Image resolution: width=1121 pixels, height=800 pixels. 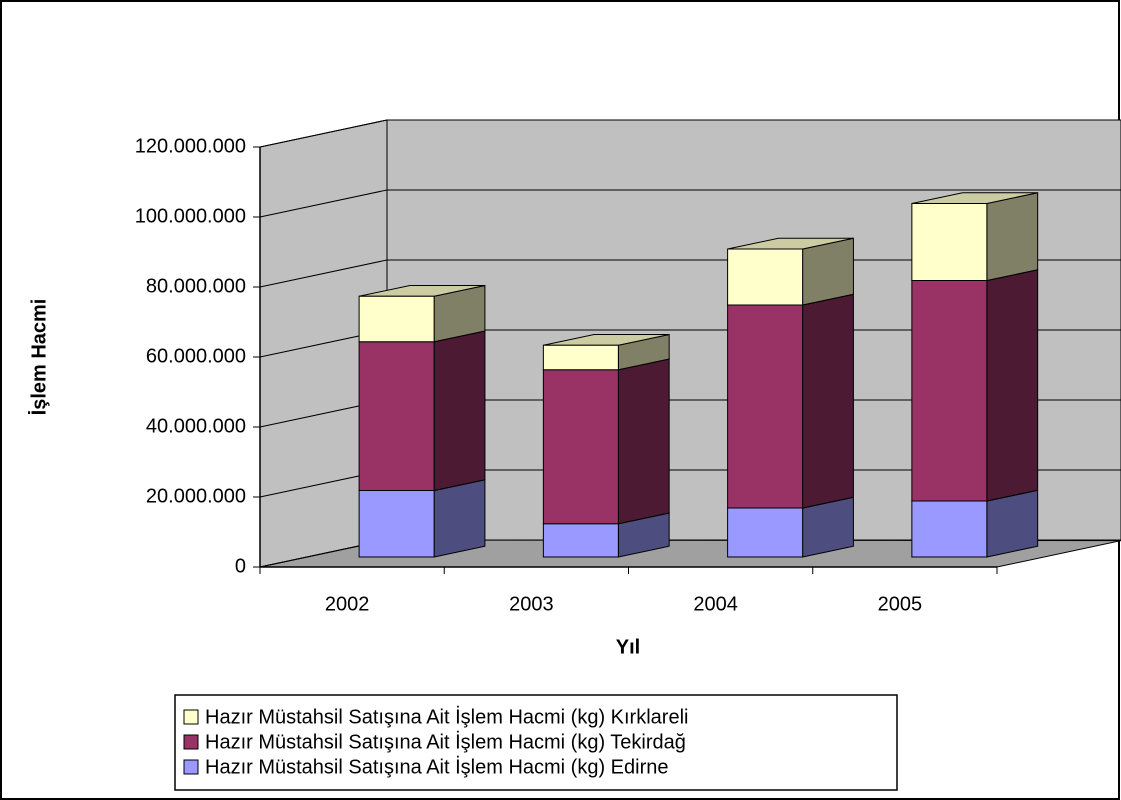 What do you see at coordinates (190, 146) in the screenshot?
I see `y-tick-label: 120.000.000` at bounding box center [190, 146].